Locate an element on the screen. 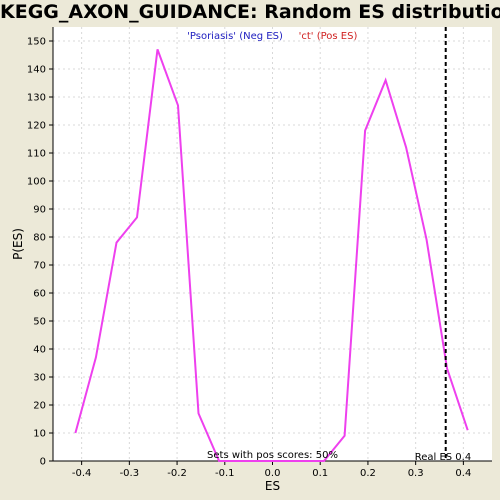 The height and width of the screenshot is (500, 500). y-tick-label: 40 is located at coordinates (39, 350).